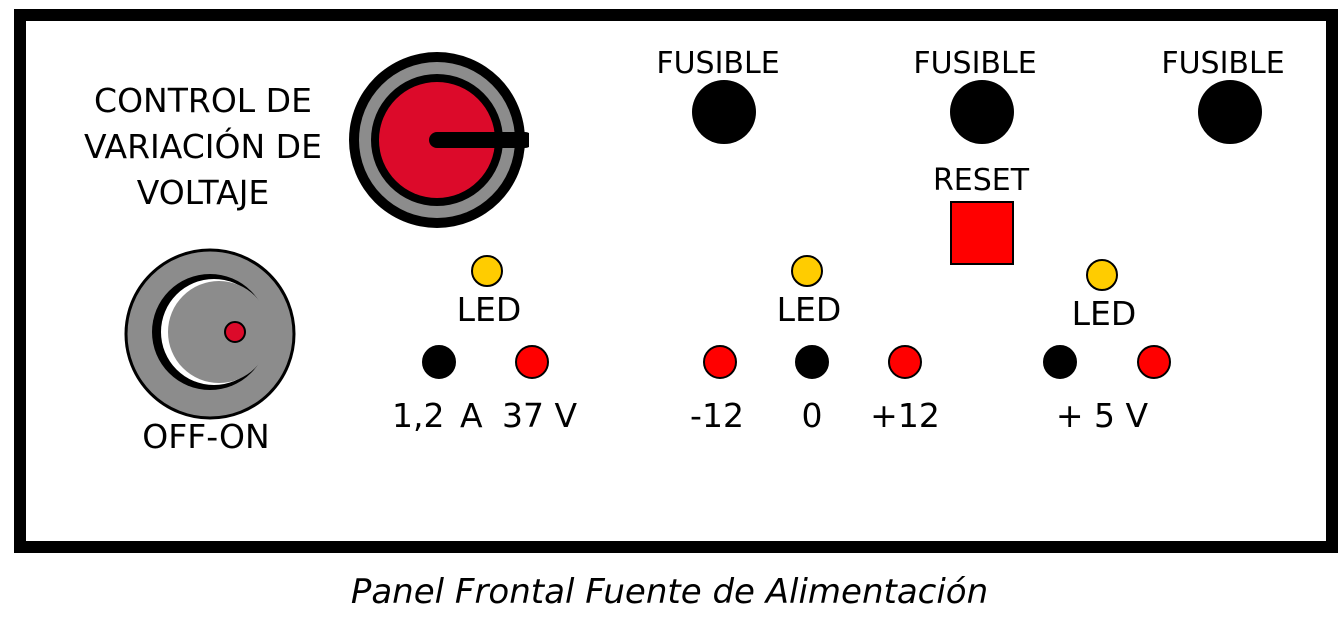 This screenshot has width=1339, height=627. What do you see at coordinates (1223, 63) in the screenshot?
I see `fuse-label-3: FUSIBLE` at bounding box center [1223, 63].